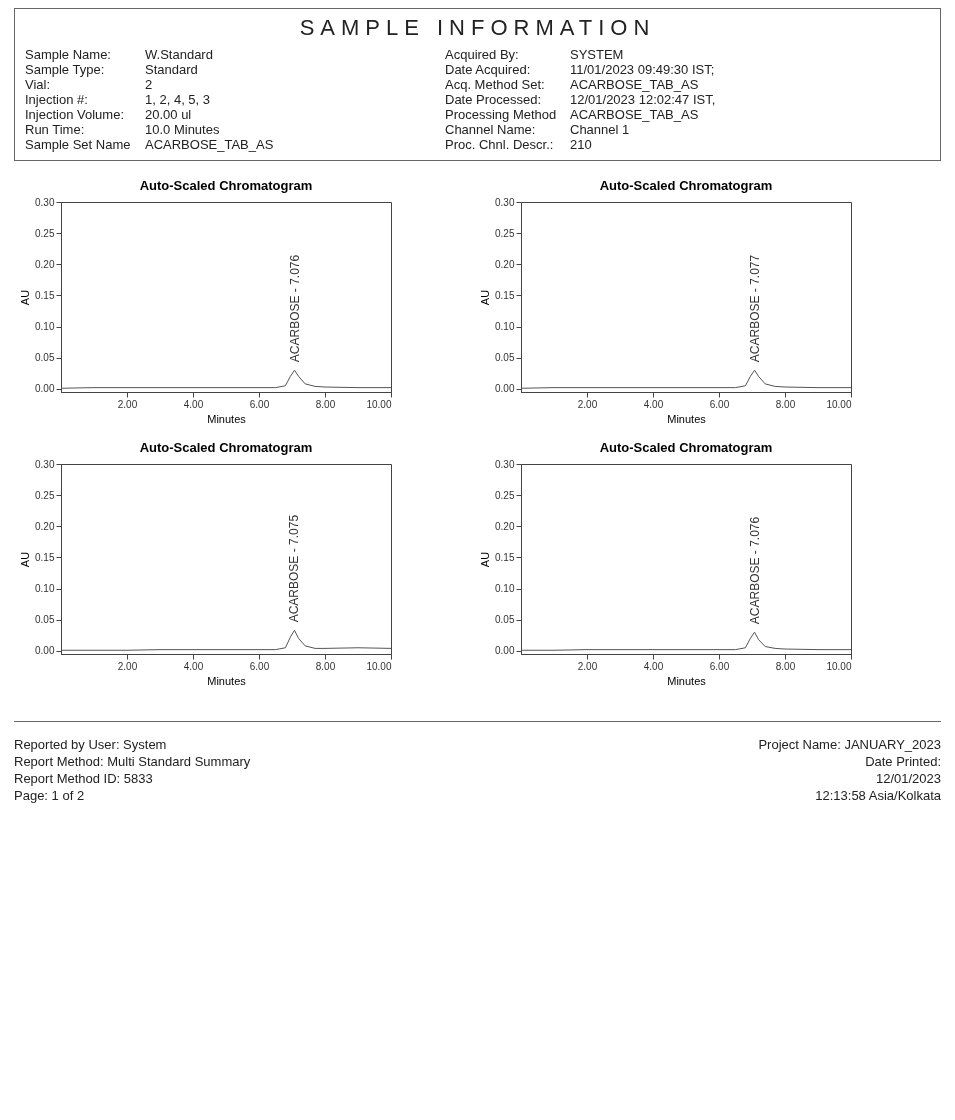 The width and height of the screenshot is (955, 1120). I want to click on text: 11/01/2023 09:49:30 IST;, so click(643, 69).